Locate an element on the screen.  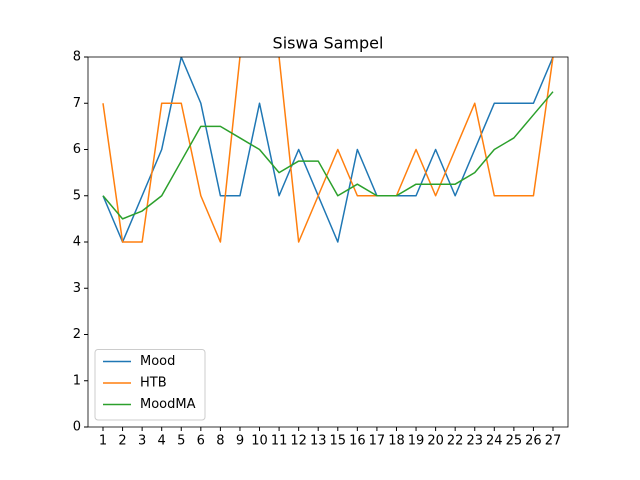
y-tick-label: 5 is located at coordinates (77, 195).